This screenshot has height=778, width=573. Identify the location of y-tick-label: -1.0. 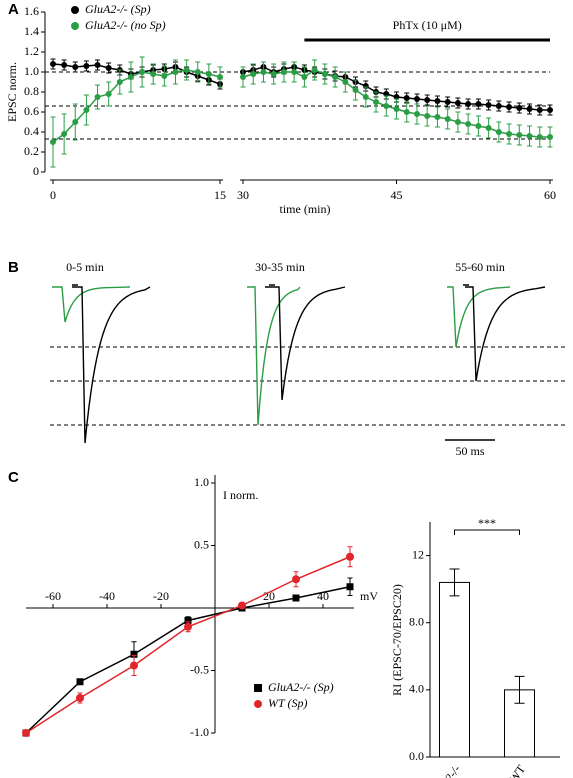
(199, 732).